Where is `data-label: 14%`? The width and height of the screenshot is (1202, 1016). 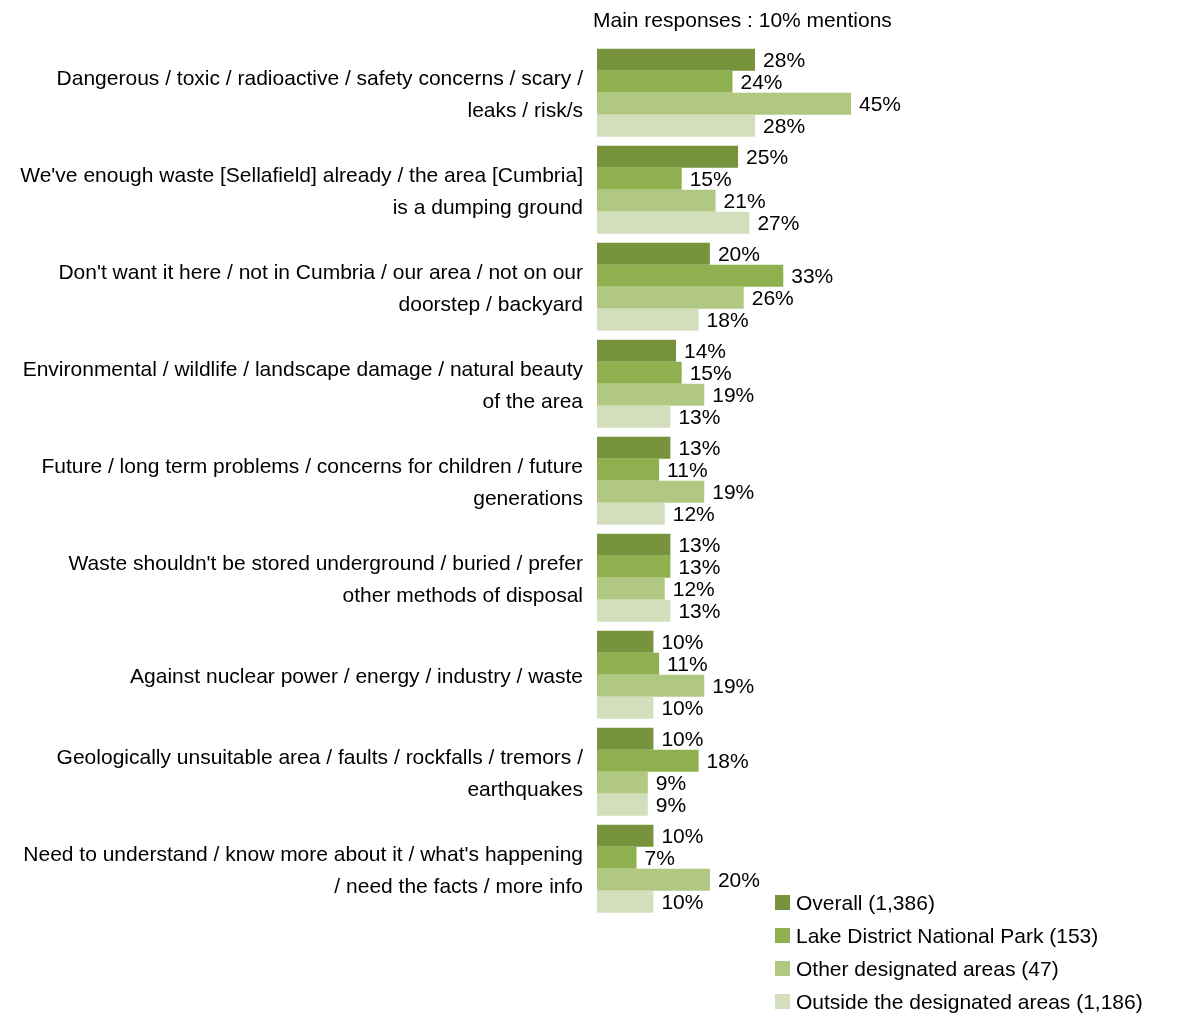 data-label: 14% is located at coordinates (705, 351).